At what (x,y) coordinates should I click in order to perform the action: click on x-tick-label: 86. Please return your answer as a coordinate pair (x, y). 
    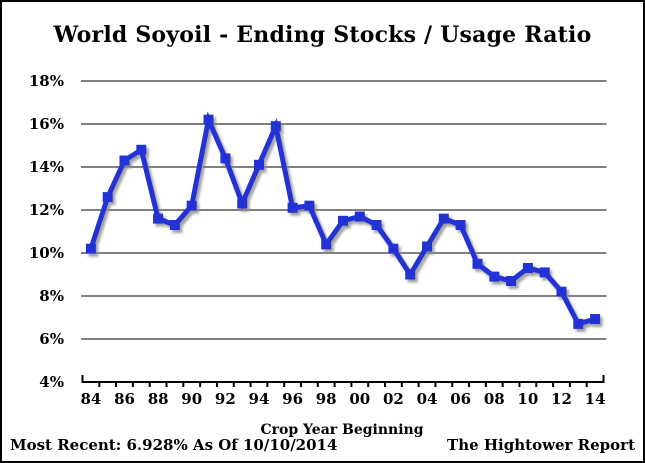
    Looking at the image, I should click on (124, 399).